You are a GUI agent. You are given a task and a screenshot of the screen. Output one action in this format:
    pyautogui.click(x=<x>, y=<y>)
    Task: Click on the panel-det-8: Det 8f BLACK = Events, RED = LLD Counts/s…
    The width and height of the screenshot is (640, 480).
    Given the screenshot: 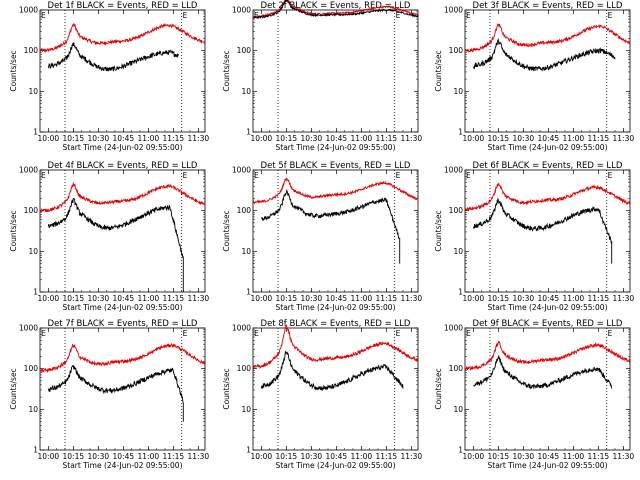 What is the action you would take?
    pyautogui.click(x=322, y=394)
    